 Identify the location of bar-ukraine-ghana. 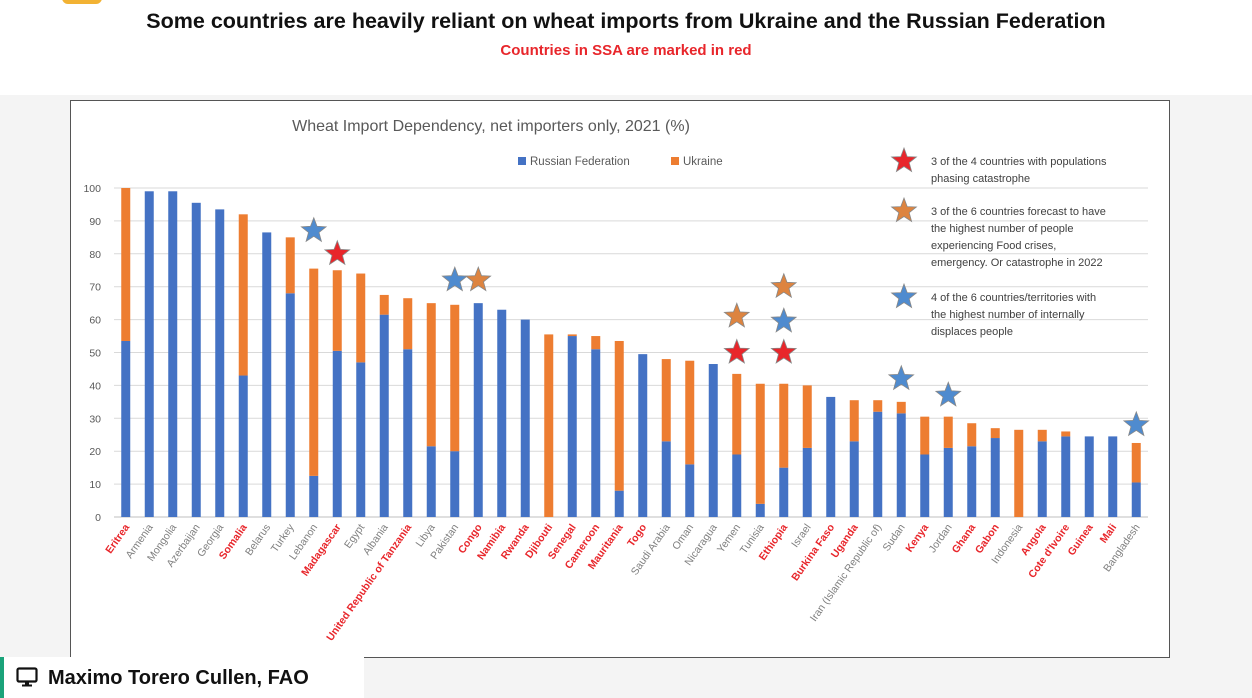
(972, 435).